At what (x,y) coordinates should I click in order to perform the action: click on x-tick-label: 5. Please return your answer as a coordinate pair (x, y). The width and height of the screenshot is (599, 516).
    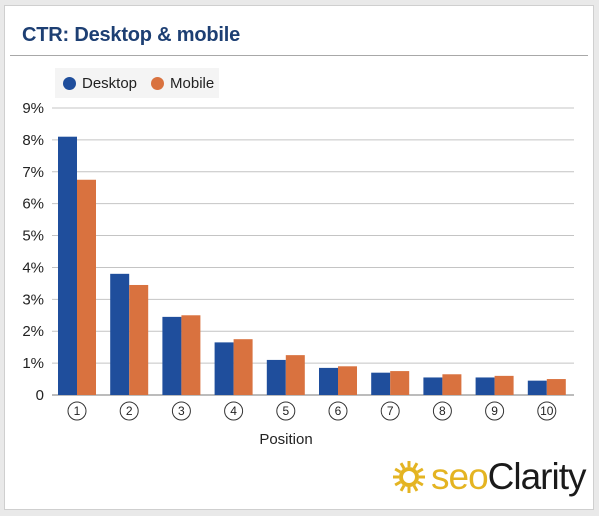
    Looking at the image, I should click on (285, 411).